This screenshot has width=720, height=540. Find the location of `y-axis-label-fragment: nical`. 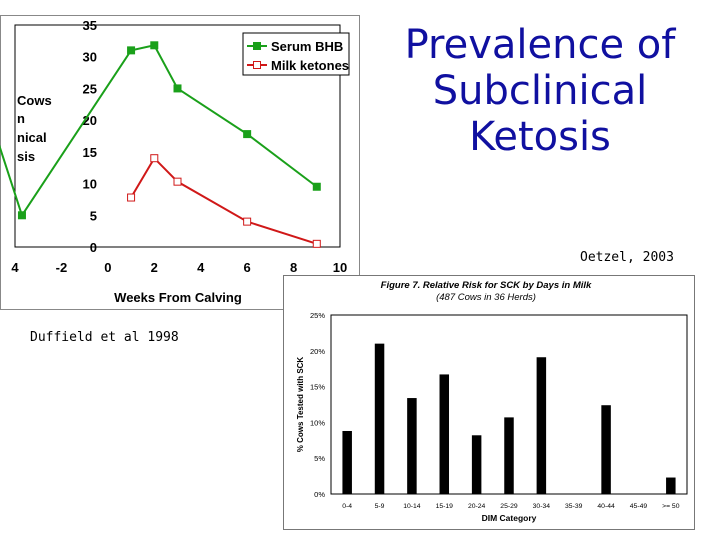

y-axis-label-fragment: nical is located at coordinates (32, 137).